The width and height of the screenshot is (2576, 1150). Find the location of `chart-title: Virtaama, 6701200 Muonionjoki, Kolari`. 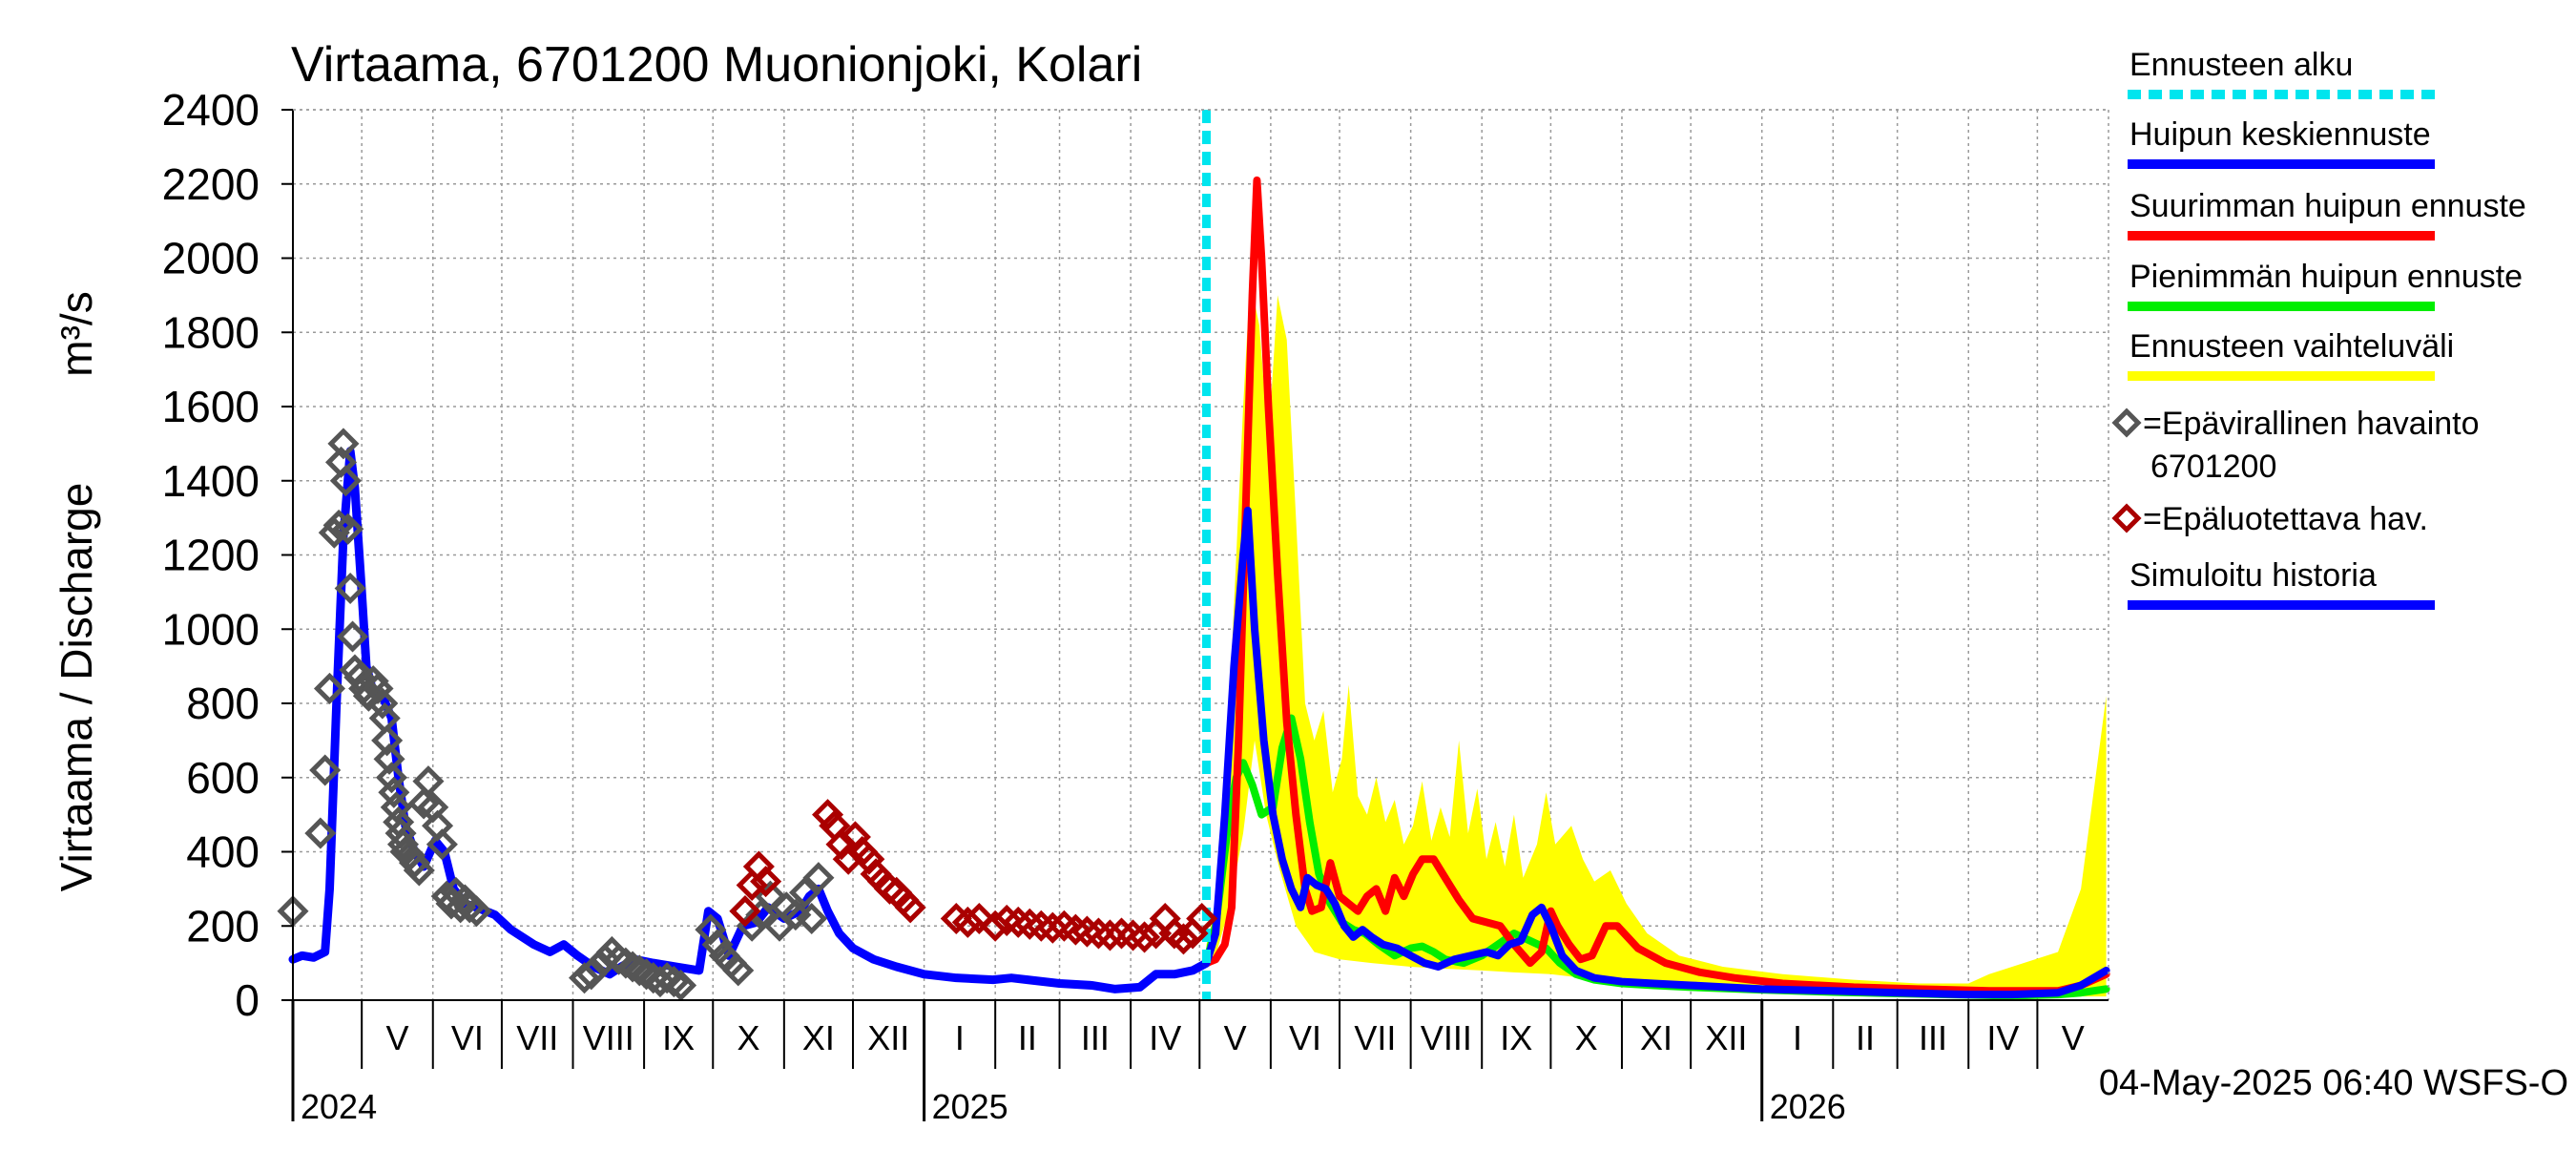

chart-title: Virtaama, 6701200 Muonionjoki, Kolari is located at coordinates (716, 65).